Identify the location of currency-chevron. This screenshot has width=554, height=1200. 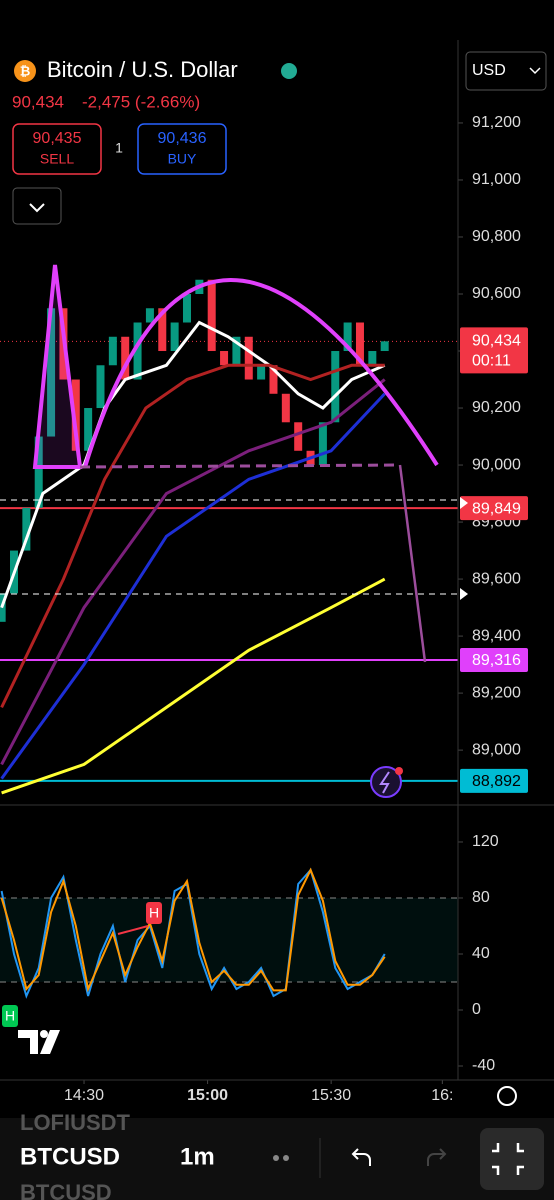
(535, 71).